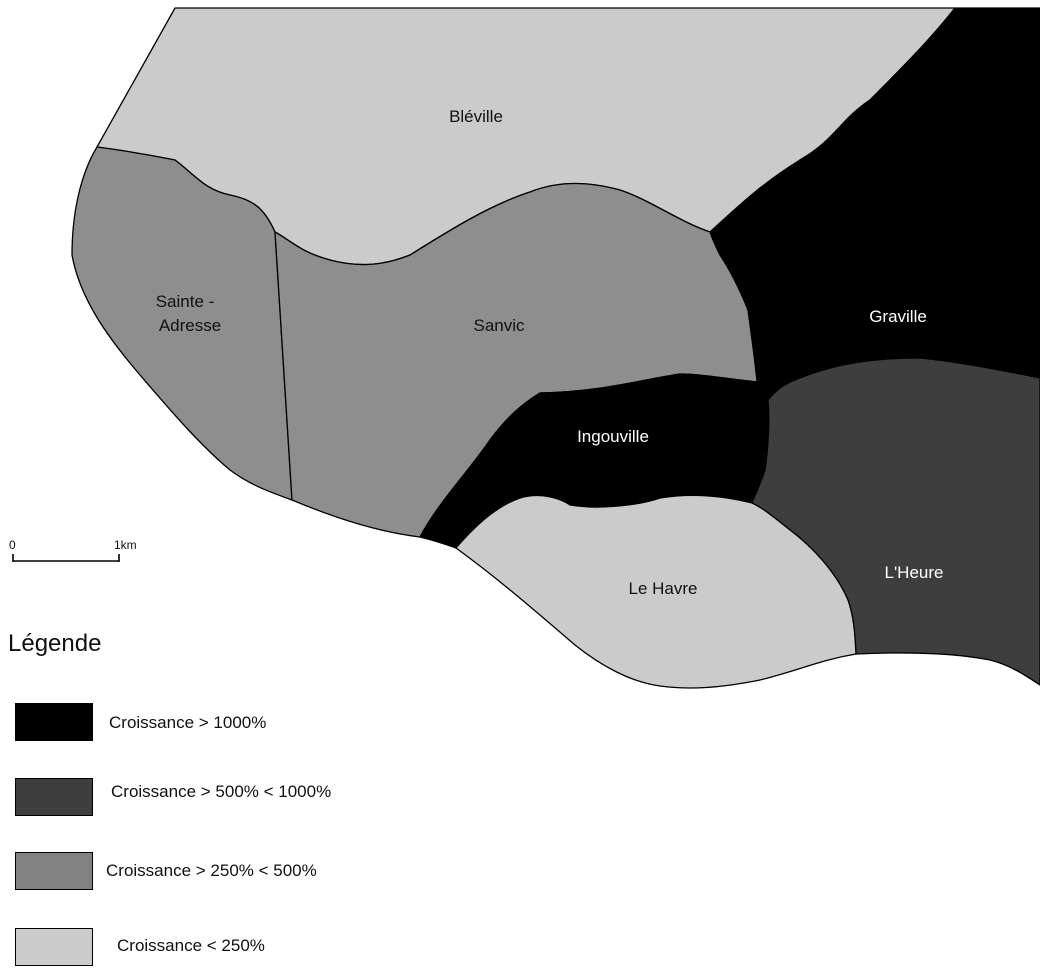 This screenshot has width=1040, height=969. Describe the element at coordinates (12, 545) in the screenshot. I see `scale-start-label: 0` at that location.